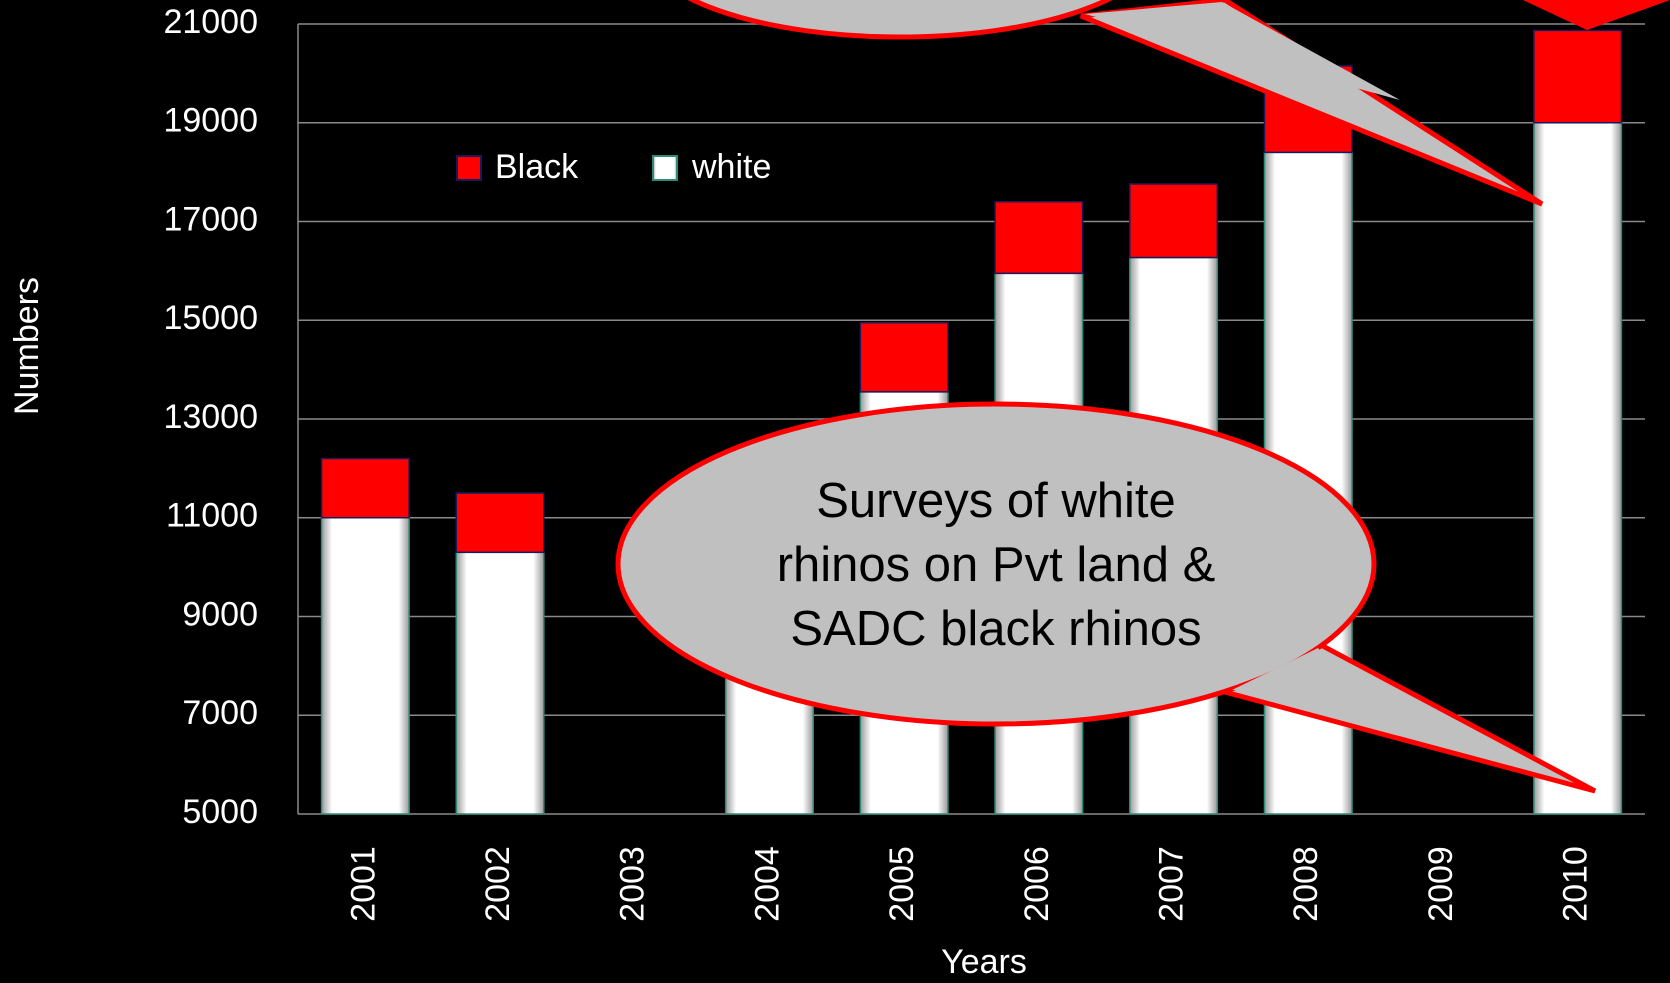 This screenshot has height=983, width=1670. Describe the element at coordinates (363, 884) in the screenshot. I see `x-tick-label: 2001` at that location.